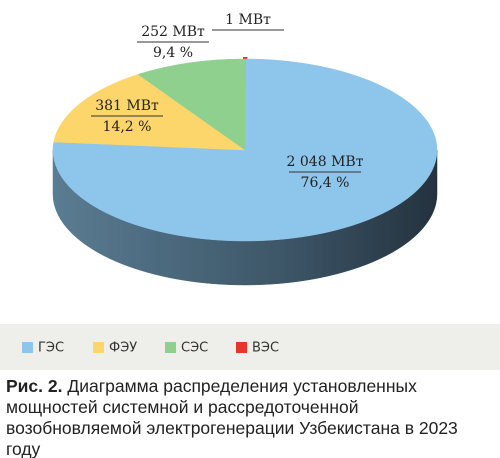  I want to click on value-label: 252 МВт, so click(173, 32).